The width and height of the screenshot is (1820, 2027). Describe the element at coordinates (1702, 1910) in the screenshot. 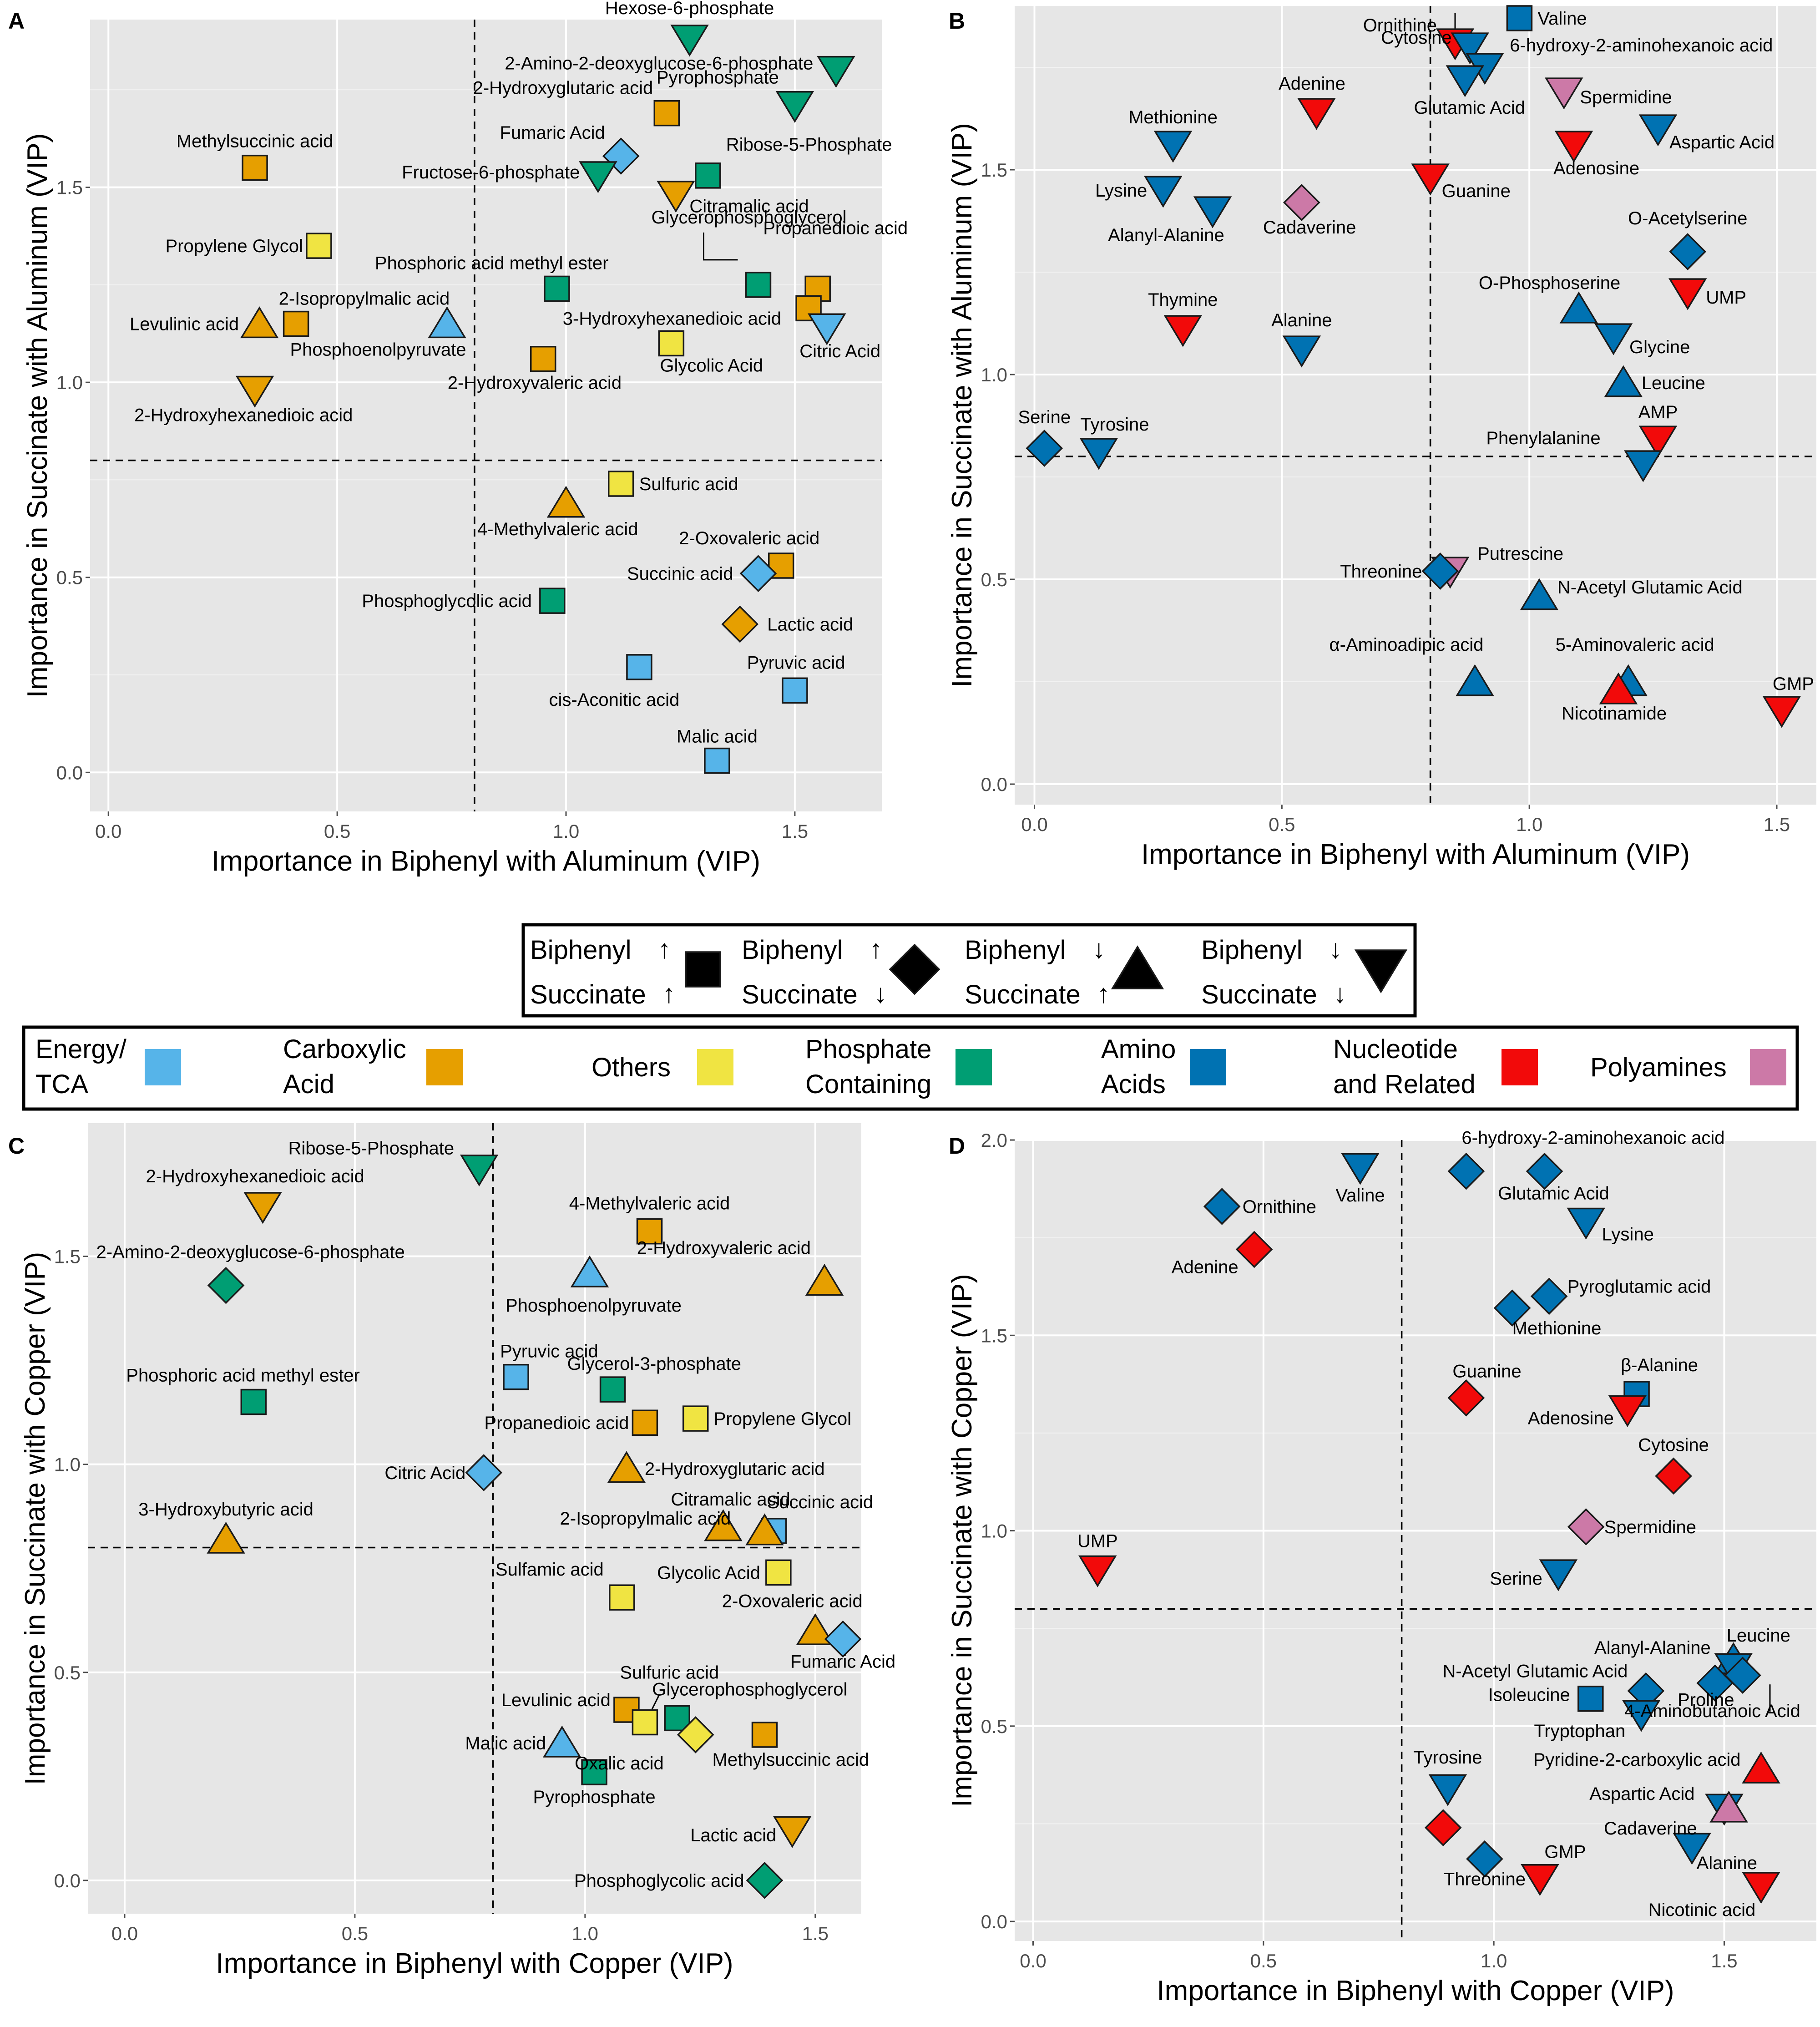

I see `data-label: Nicotinic acid` at that location.